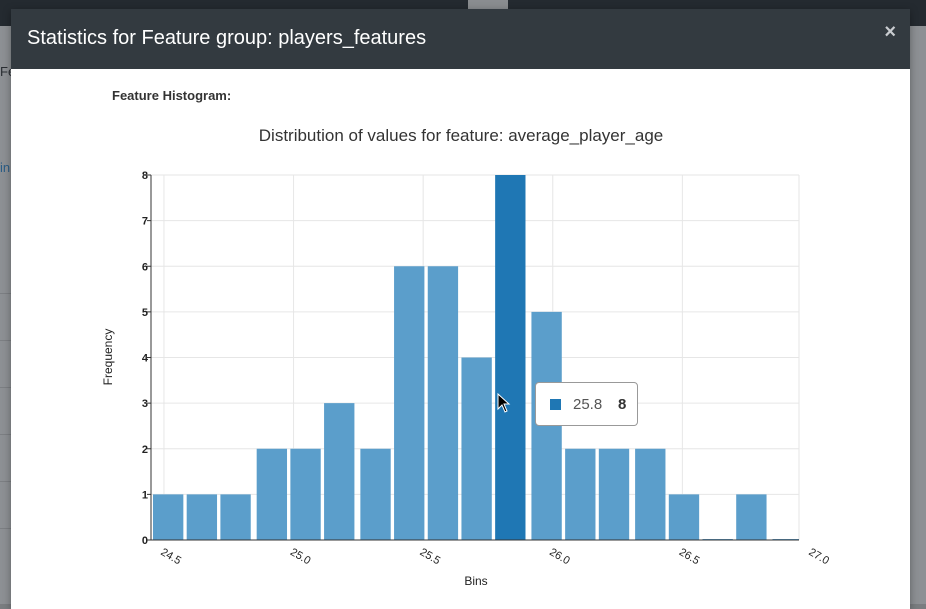  Describe the element at coordinates (145, 313) in the screenshot. I see `y-tick-label: 5` at that location.